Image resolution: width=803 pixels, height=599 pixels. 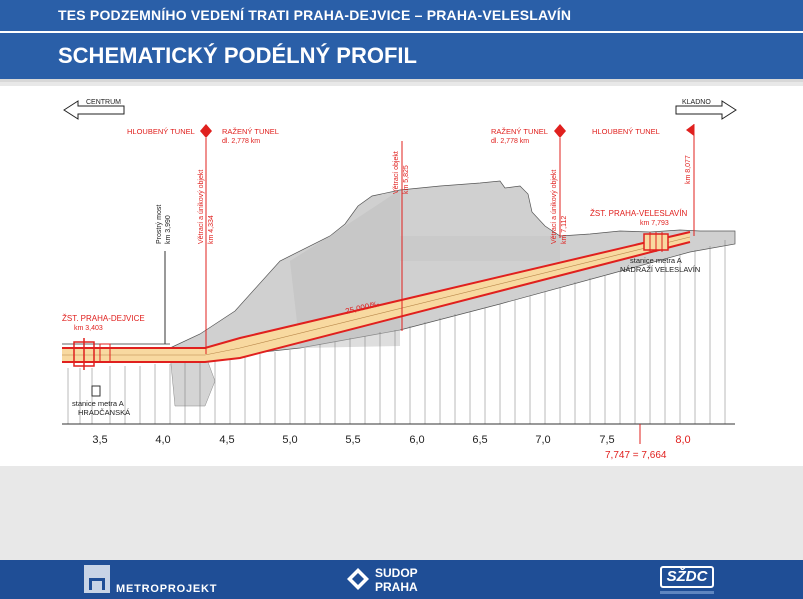 I want to click on axis-tick: 4,5, so click(x=226, y=440).